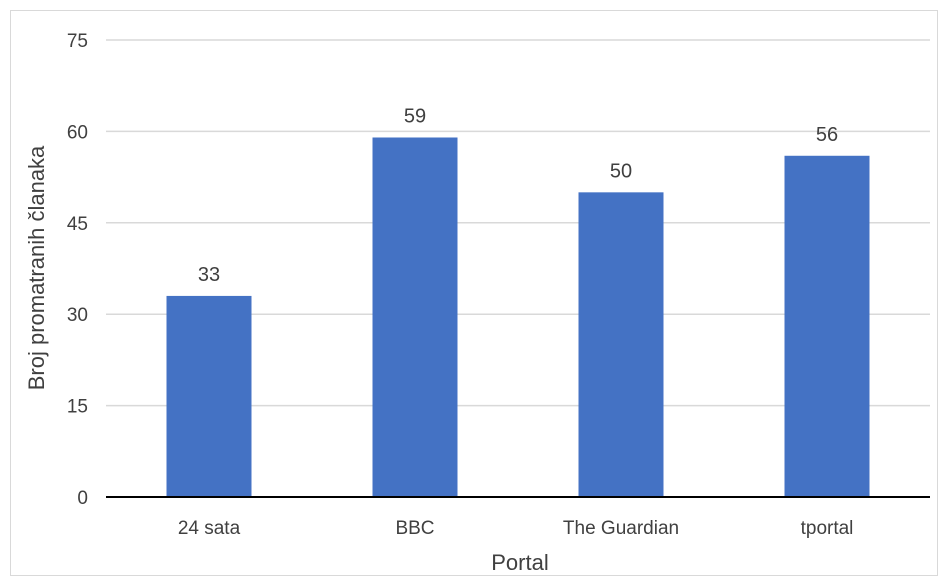  What do you see at coordinates (209, 528) in the screenshot?
I see `x-tick-label-0: 24 sata` at bounding box center [209, 528].